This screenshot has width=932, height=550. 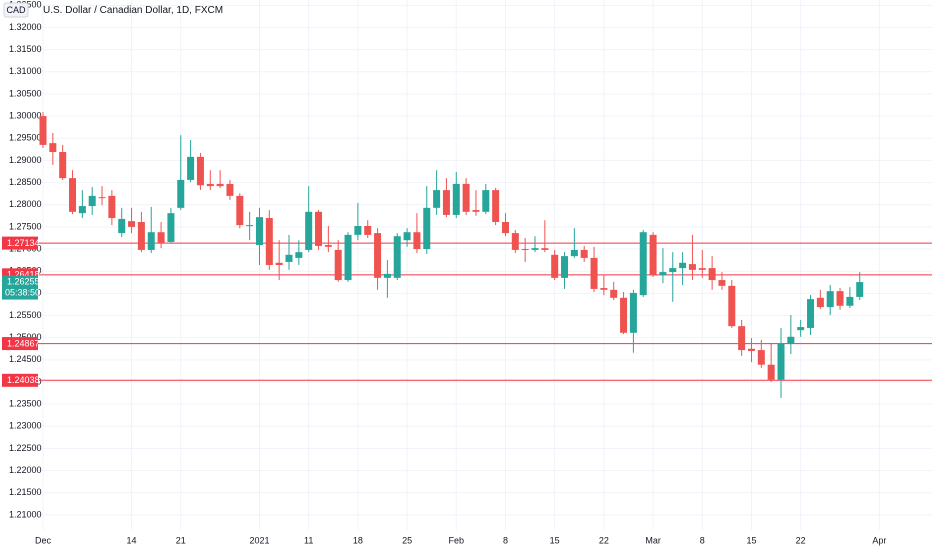 I want to click on y-tick-label: 1.30000, so click(x=25, y=115).